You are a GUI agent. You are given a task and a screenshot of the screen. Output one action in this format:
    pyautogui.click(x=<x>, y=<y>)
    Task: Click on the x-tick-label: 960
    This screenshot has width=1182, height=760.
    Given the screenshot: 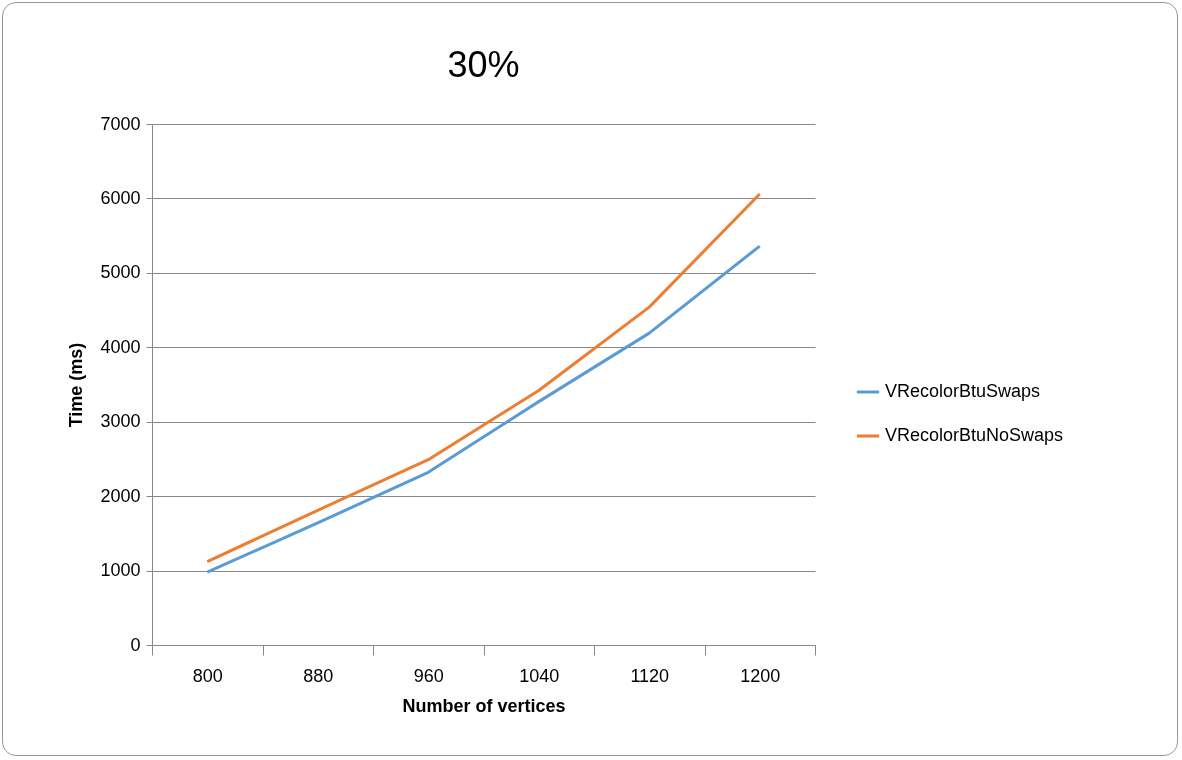 What is the action you would take?
    pyautogui.click(x=428, y=675)
    